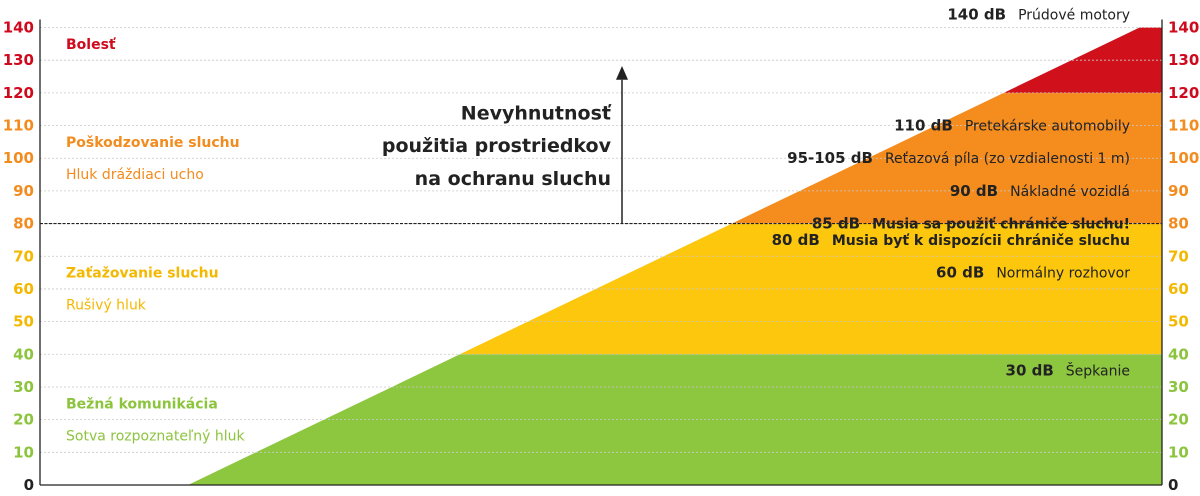  Describe the element at coordinates (23, 322) in the screenshot. I see `y-tick-label-left: 50` at that location.